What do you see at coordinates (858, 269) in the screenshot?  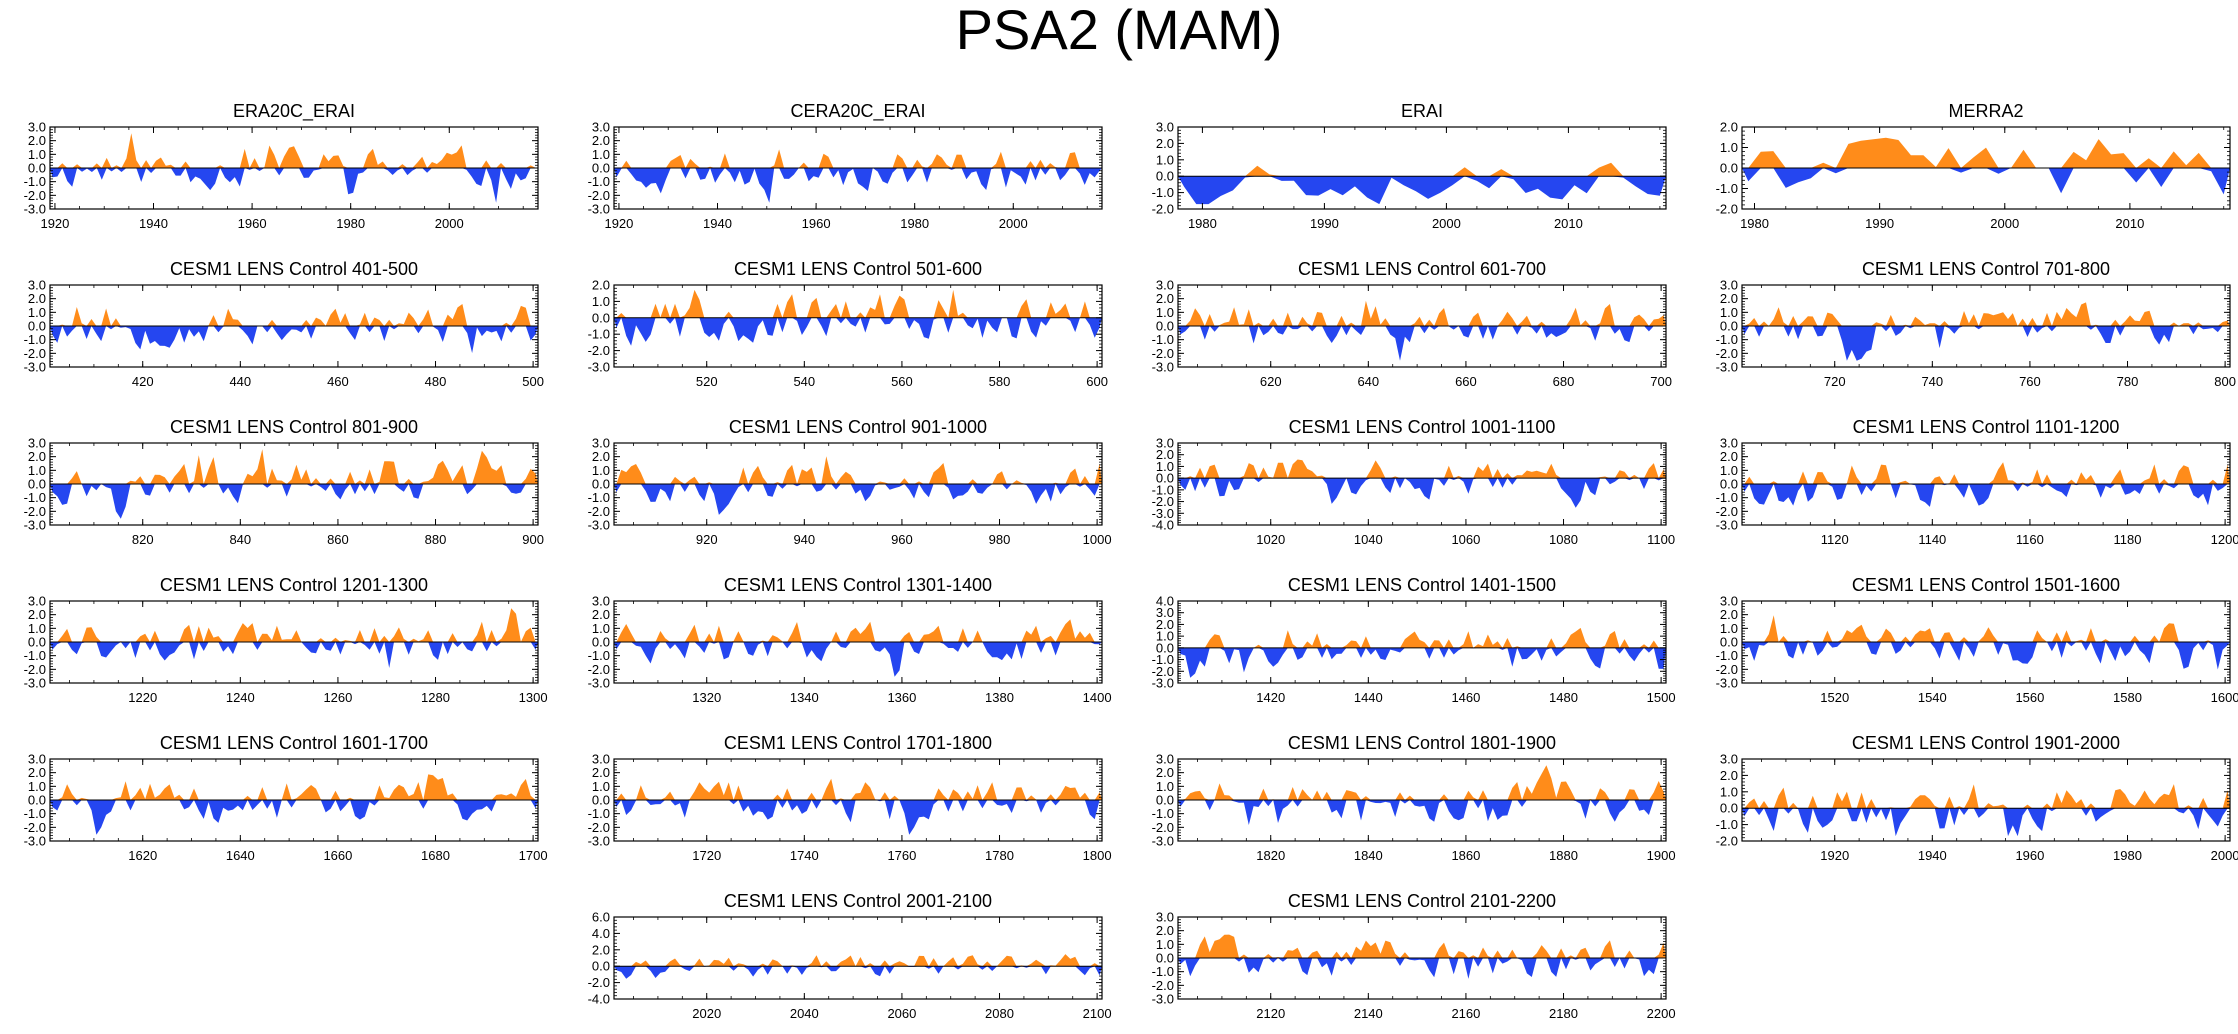 I see `panel-title: CESM1 LENS Control 501-600` at bounding box center [858, 269].